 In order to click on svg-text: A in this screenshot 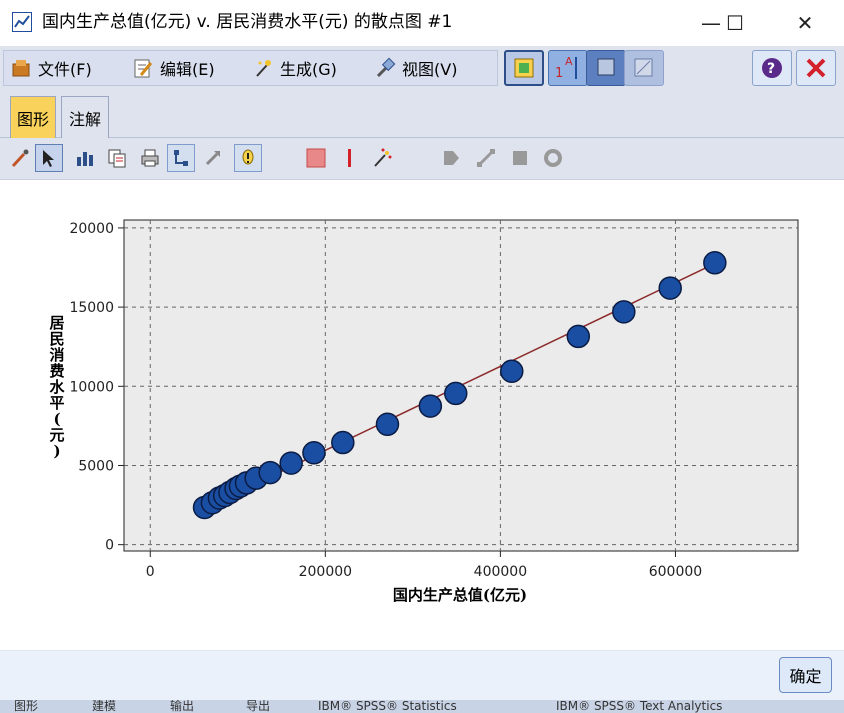, I will do `click(569, 61)`.